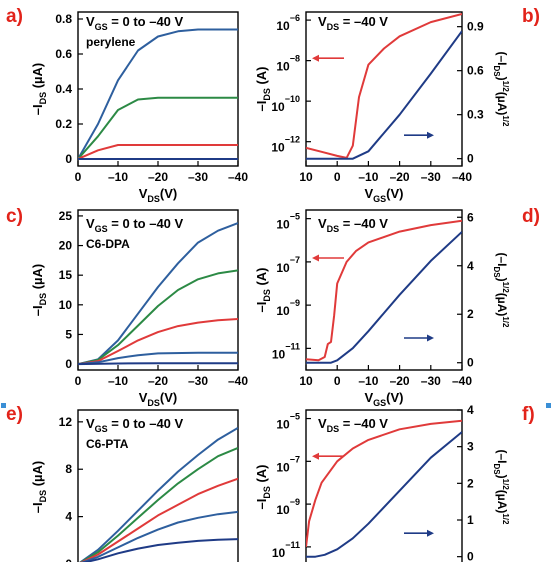  I want to click on x-tick-label: 10, so click(306, 381).